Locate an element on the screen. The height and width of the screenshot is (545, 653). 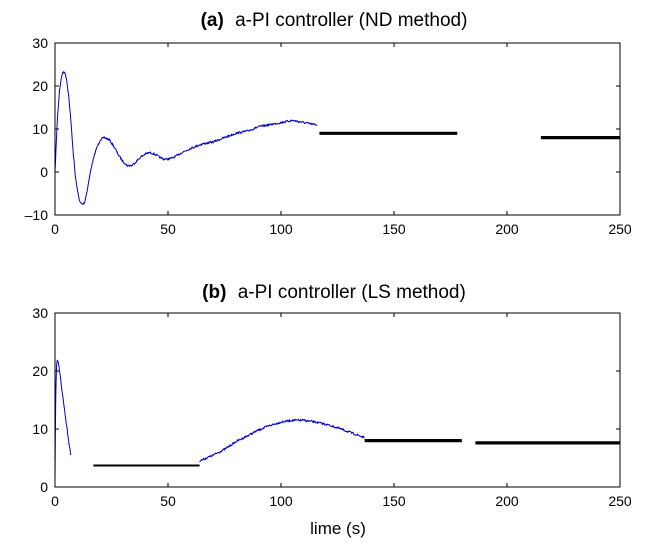
chart-title-a: (a) a-PI controller (ND method) is located at coordinates (334, 20).